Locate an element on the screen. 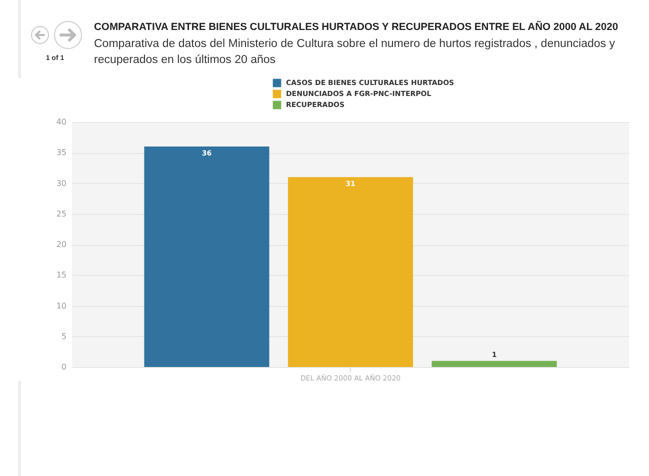 The height and width of the screenshot is (476, 649). y-tick-label: 30 is located at coordinates (61, 183).